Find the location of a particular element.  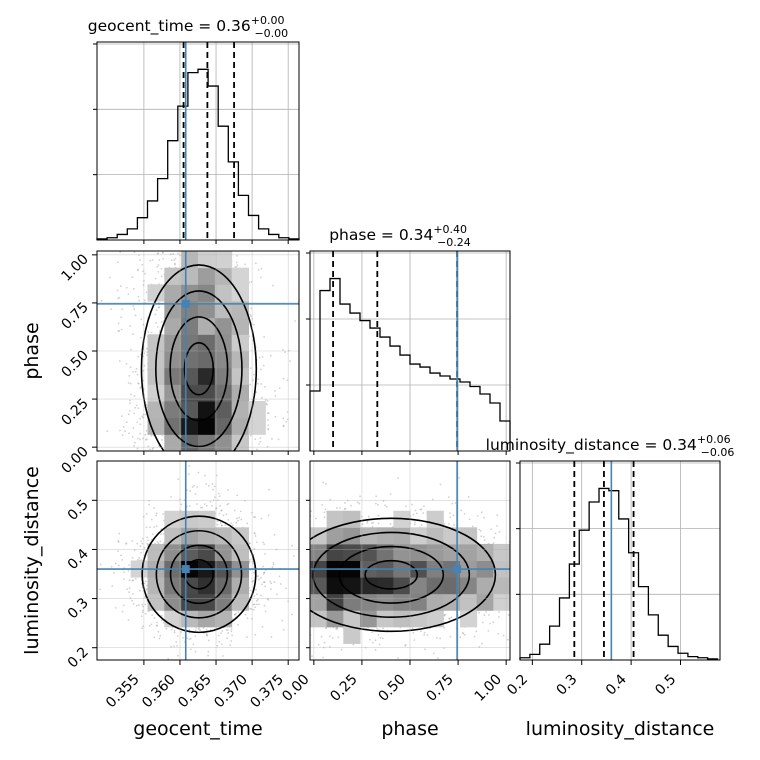

injection-marker is located at coordinates (185, 303).